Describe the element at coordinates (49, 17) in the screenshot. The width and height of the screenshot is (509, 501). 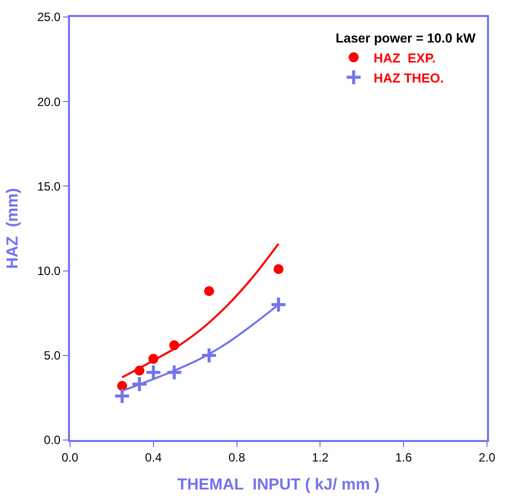
I see `y-tick-label: 25.0` at that location.